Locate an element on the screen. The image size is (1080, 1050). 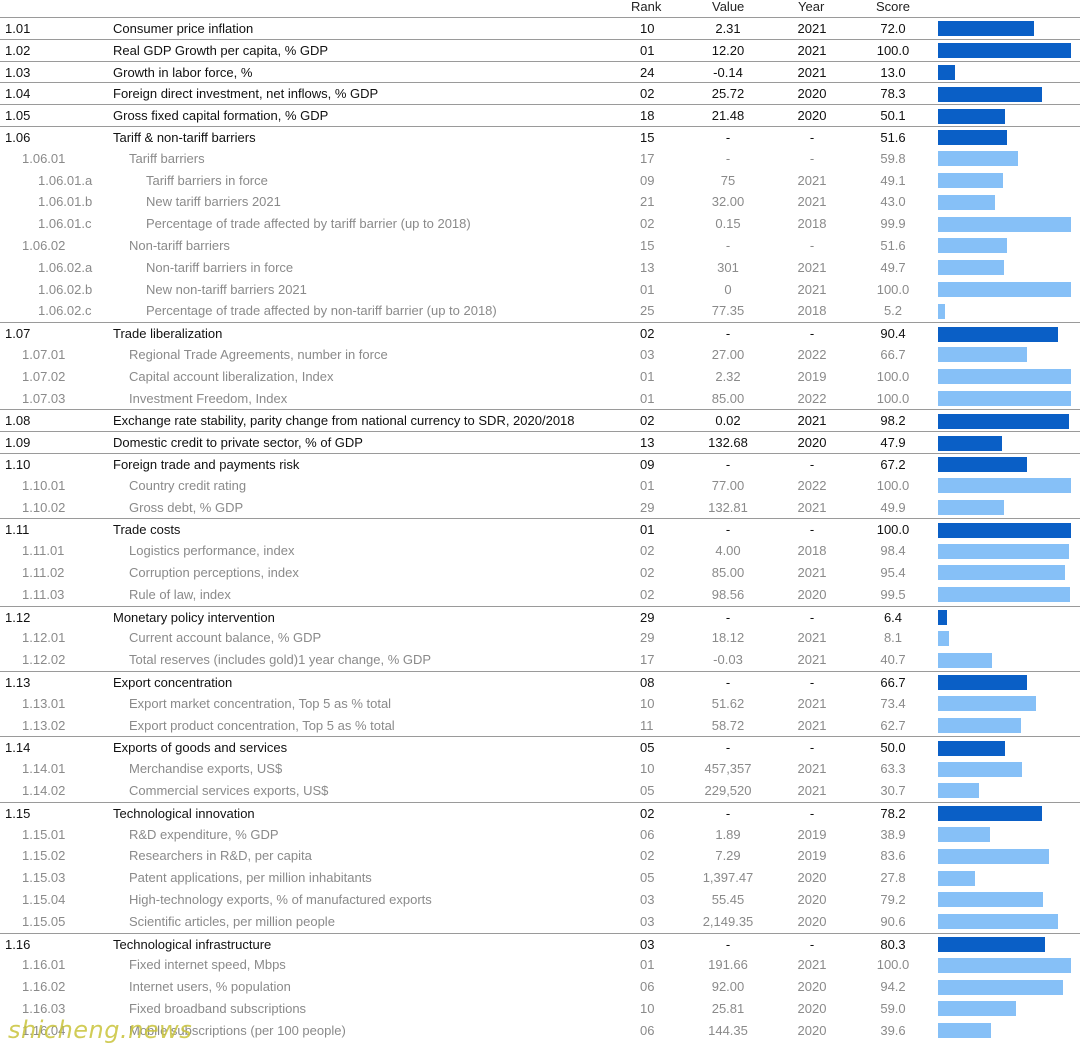
table-row: 1.06.02 Non-tariff barriers 15 - - 51.6 is located at coordinates (540, 246).